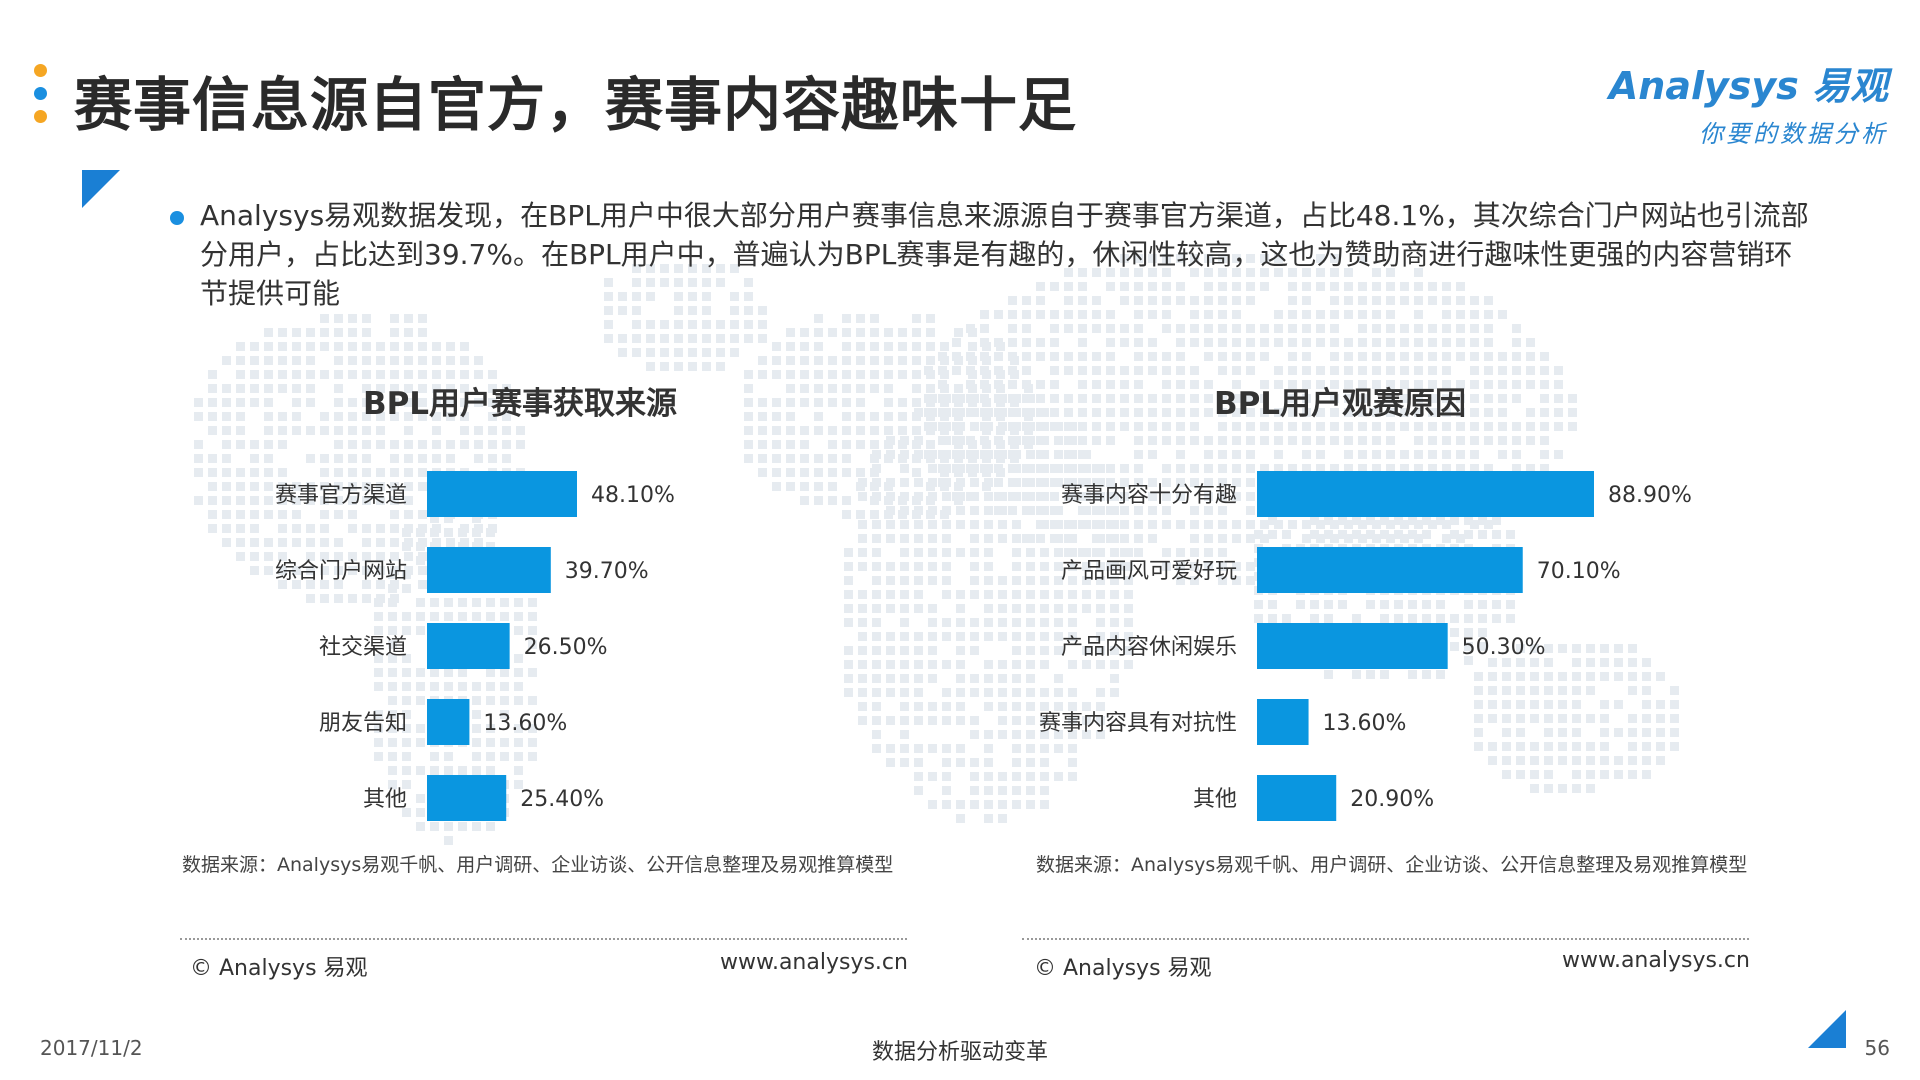 This screenshot has height=1080, width=1920. I want to click on category-label: 产品画风可爱好玩, so click(1149, 571).